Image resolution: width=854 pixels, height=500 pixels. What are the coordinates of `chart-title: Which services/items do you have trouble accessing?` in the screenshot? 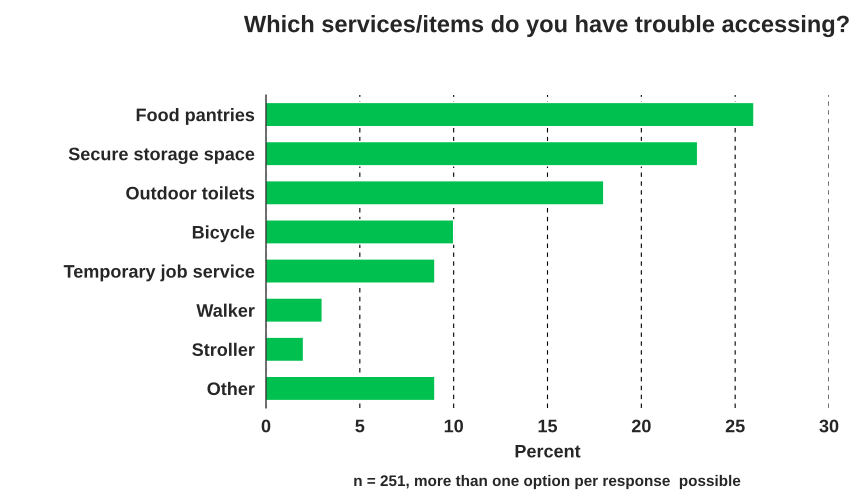 It's located at (546, 26).